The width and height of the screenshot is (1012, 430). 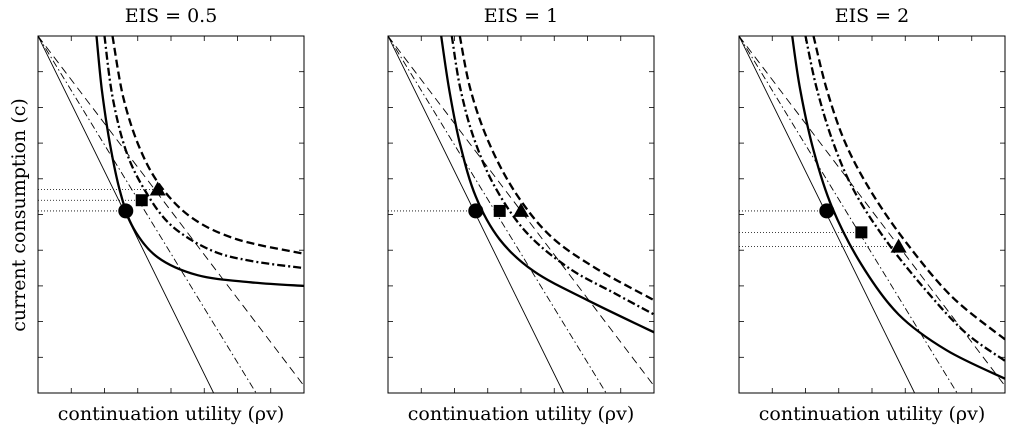 I want to click on panel-2-title: EIS = 1, so click(x=521, y=16).